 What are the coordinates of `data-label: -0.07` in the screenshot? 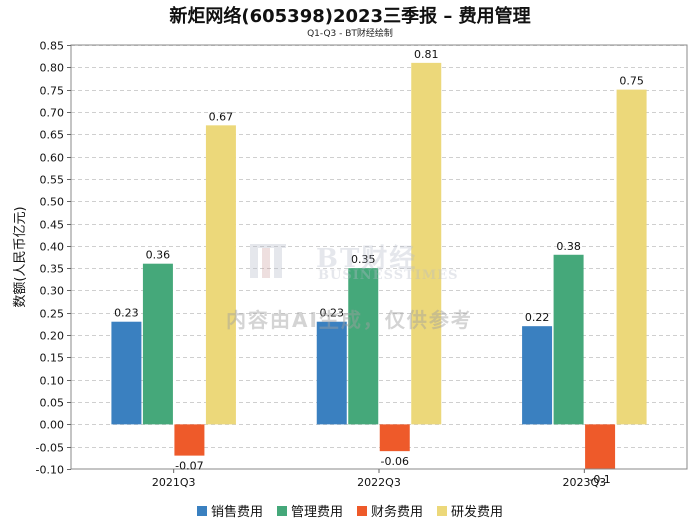 It's located at (189, 466).